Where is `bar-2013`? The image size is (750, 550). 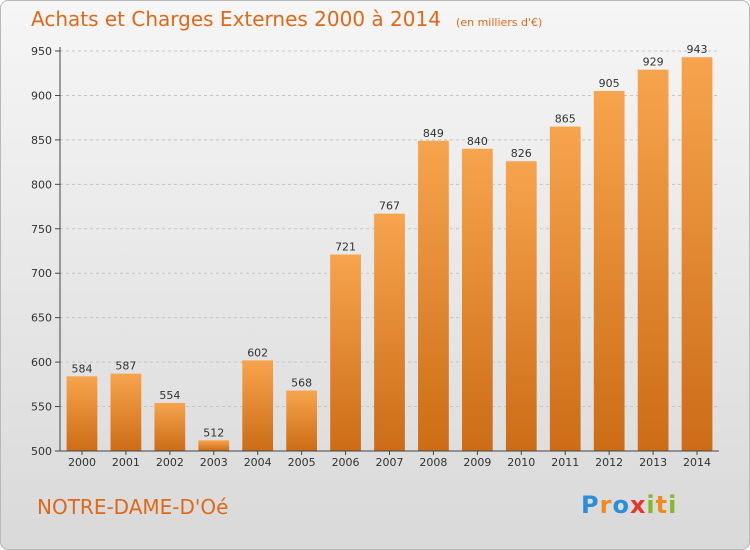 bar-2013 is located at coordinates (653, 260).